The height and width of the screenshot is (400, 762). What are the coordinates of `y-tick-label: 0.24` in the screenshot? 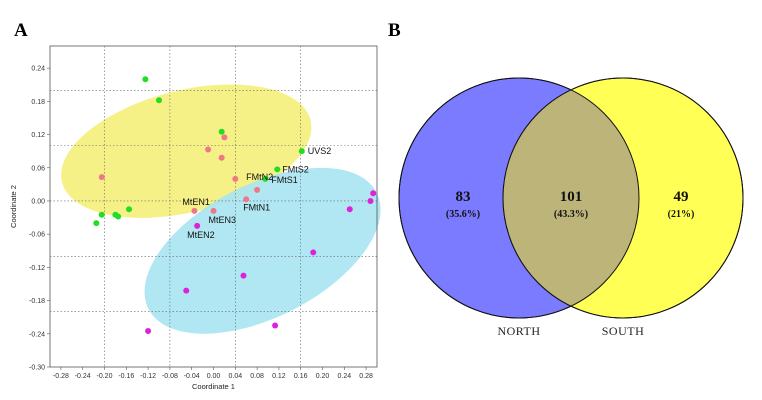 It's located at (38, 69).